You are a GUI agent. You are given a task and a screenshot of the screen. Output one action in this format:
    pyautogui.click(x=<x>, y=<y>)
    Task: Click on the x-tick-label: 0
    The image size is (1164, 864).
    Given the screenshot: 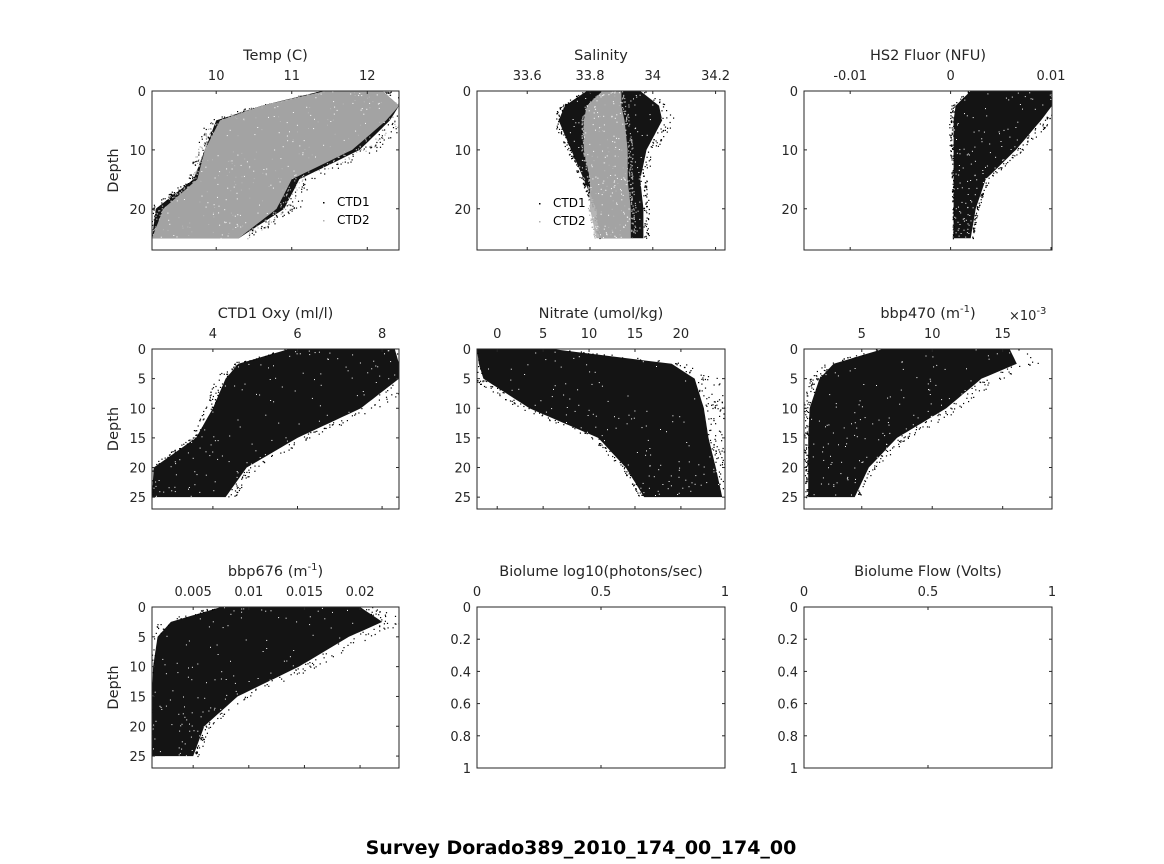 What is the action you would take?
    pyautogui.click(x=950, y=76)
    